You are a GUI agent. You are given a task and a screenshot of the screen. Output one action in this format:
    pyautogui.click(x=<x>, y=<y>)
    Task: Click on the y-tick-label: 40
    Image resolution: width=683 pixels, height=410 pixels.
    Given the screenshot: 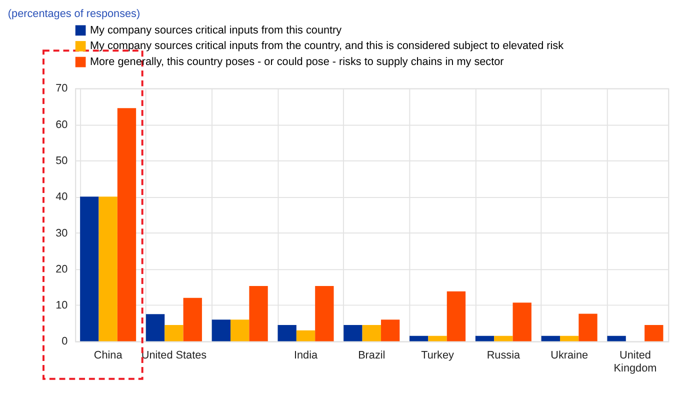 What is the action you would take?
    pyautogui.click(x=62, y=197)
    